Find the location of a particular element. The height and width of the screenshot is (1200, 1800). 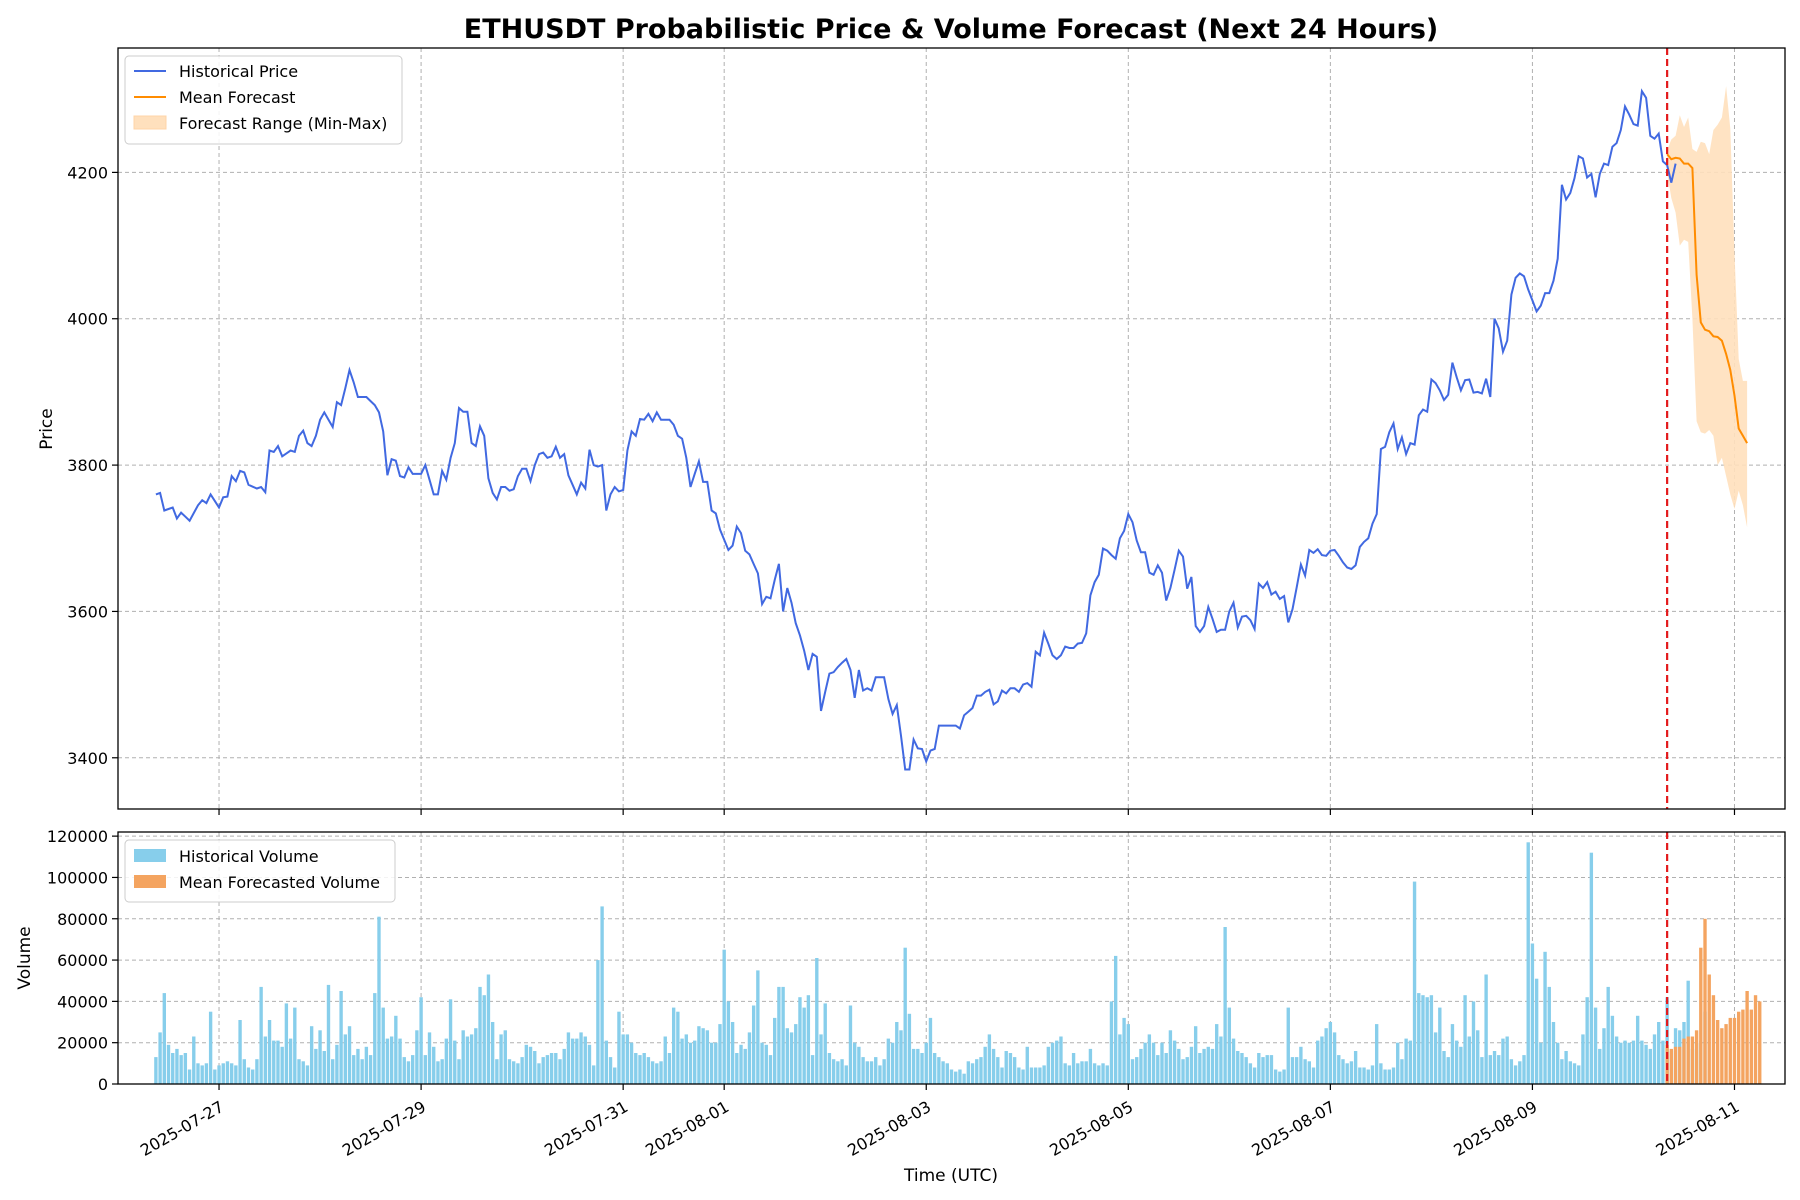

x-axis-label: Time (UTC) is located at coordinates (950, 1176).